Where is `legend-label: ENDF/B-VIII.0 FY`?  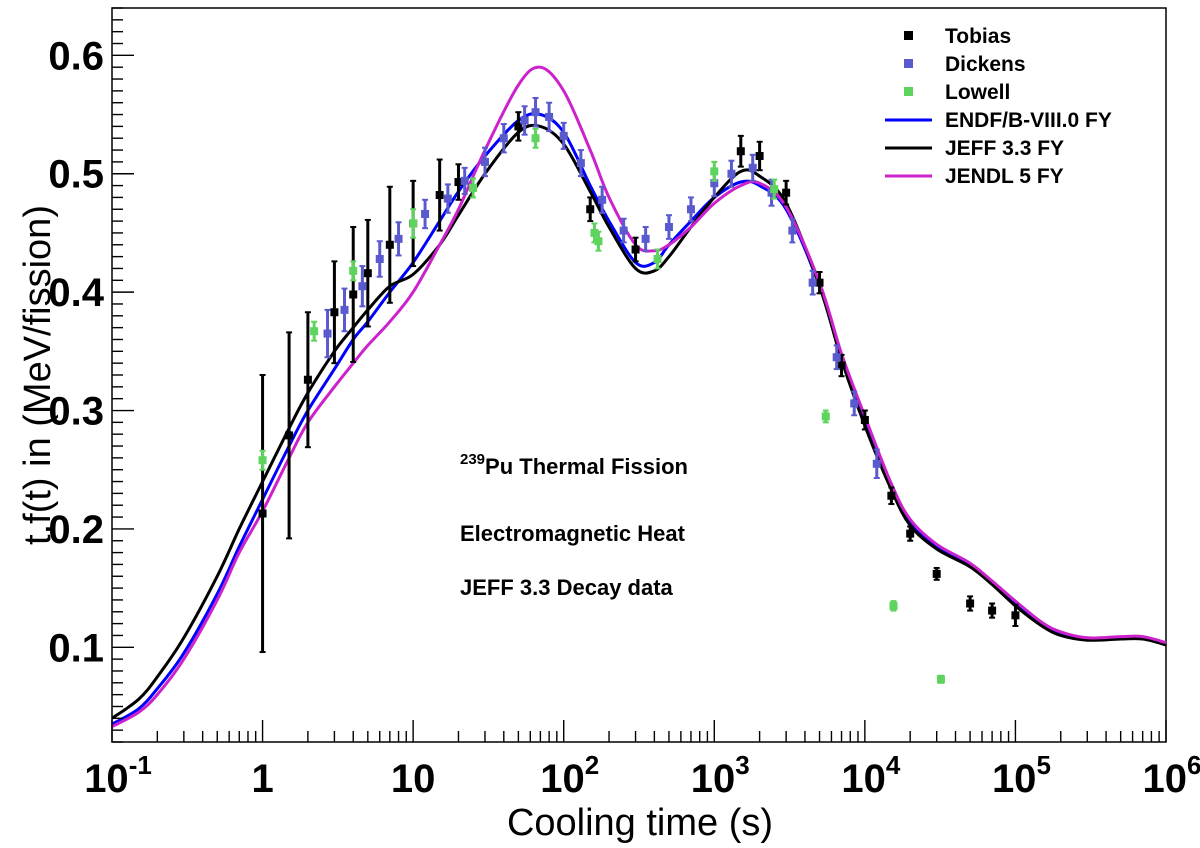
legend-label: ENDF/B-VIII.0 FY is located at coordinates (1028, 120).